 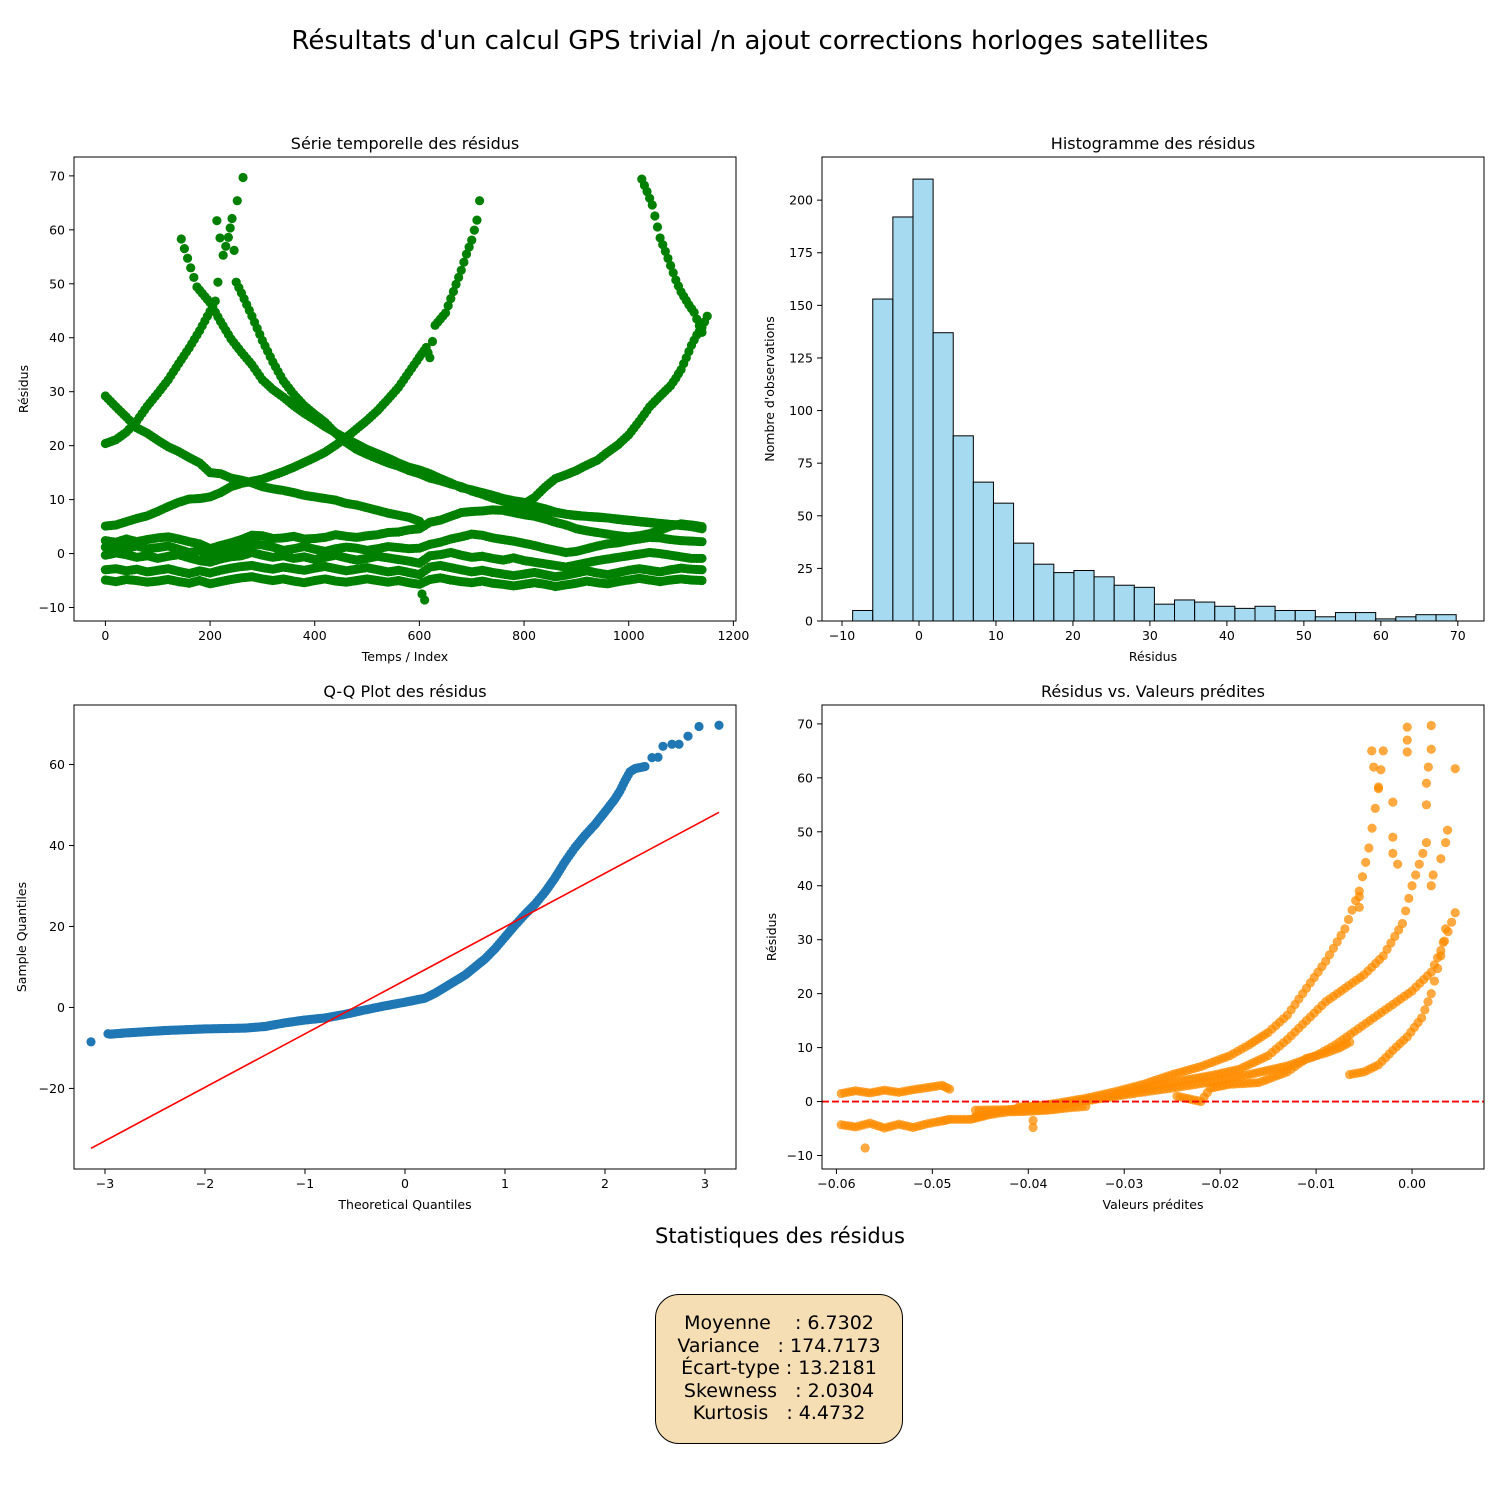 I want to click on y-axis-label: Résidus, so click(x=23, y=389).